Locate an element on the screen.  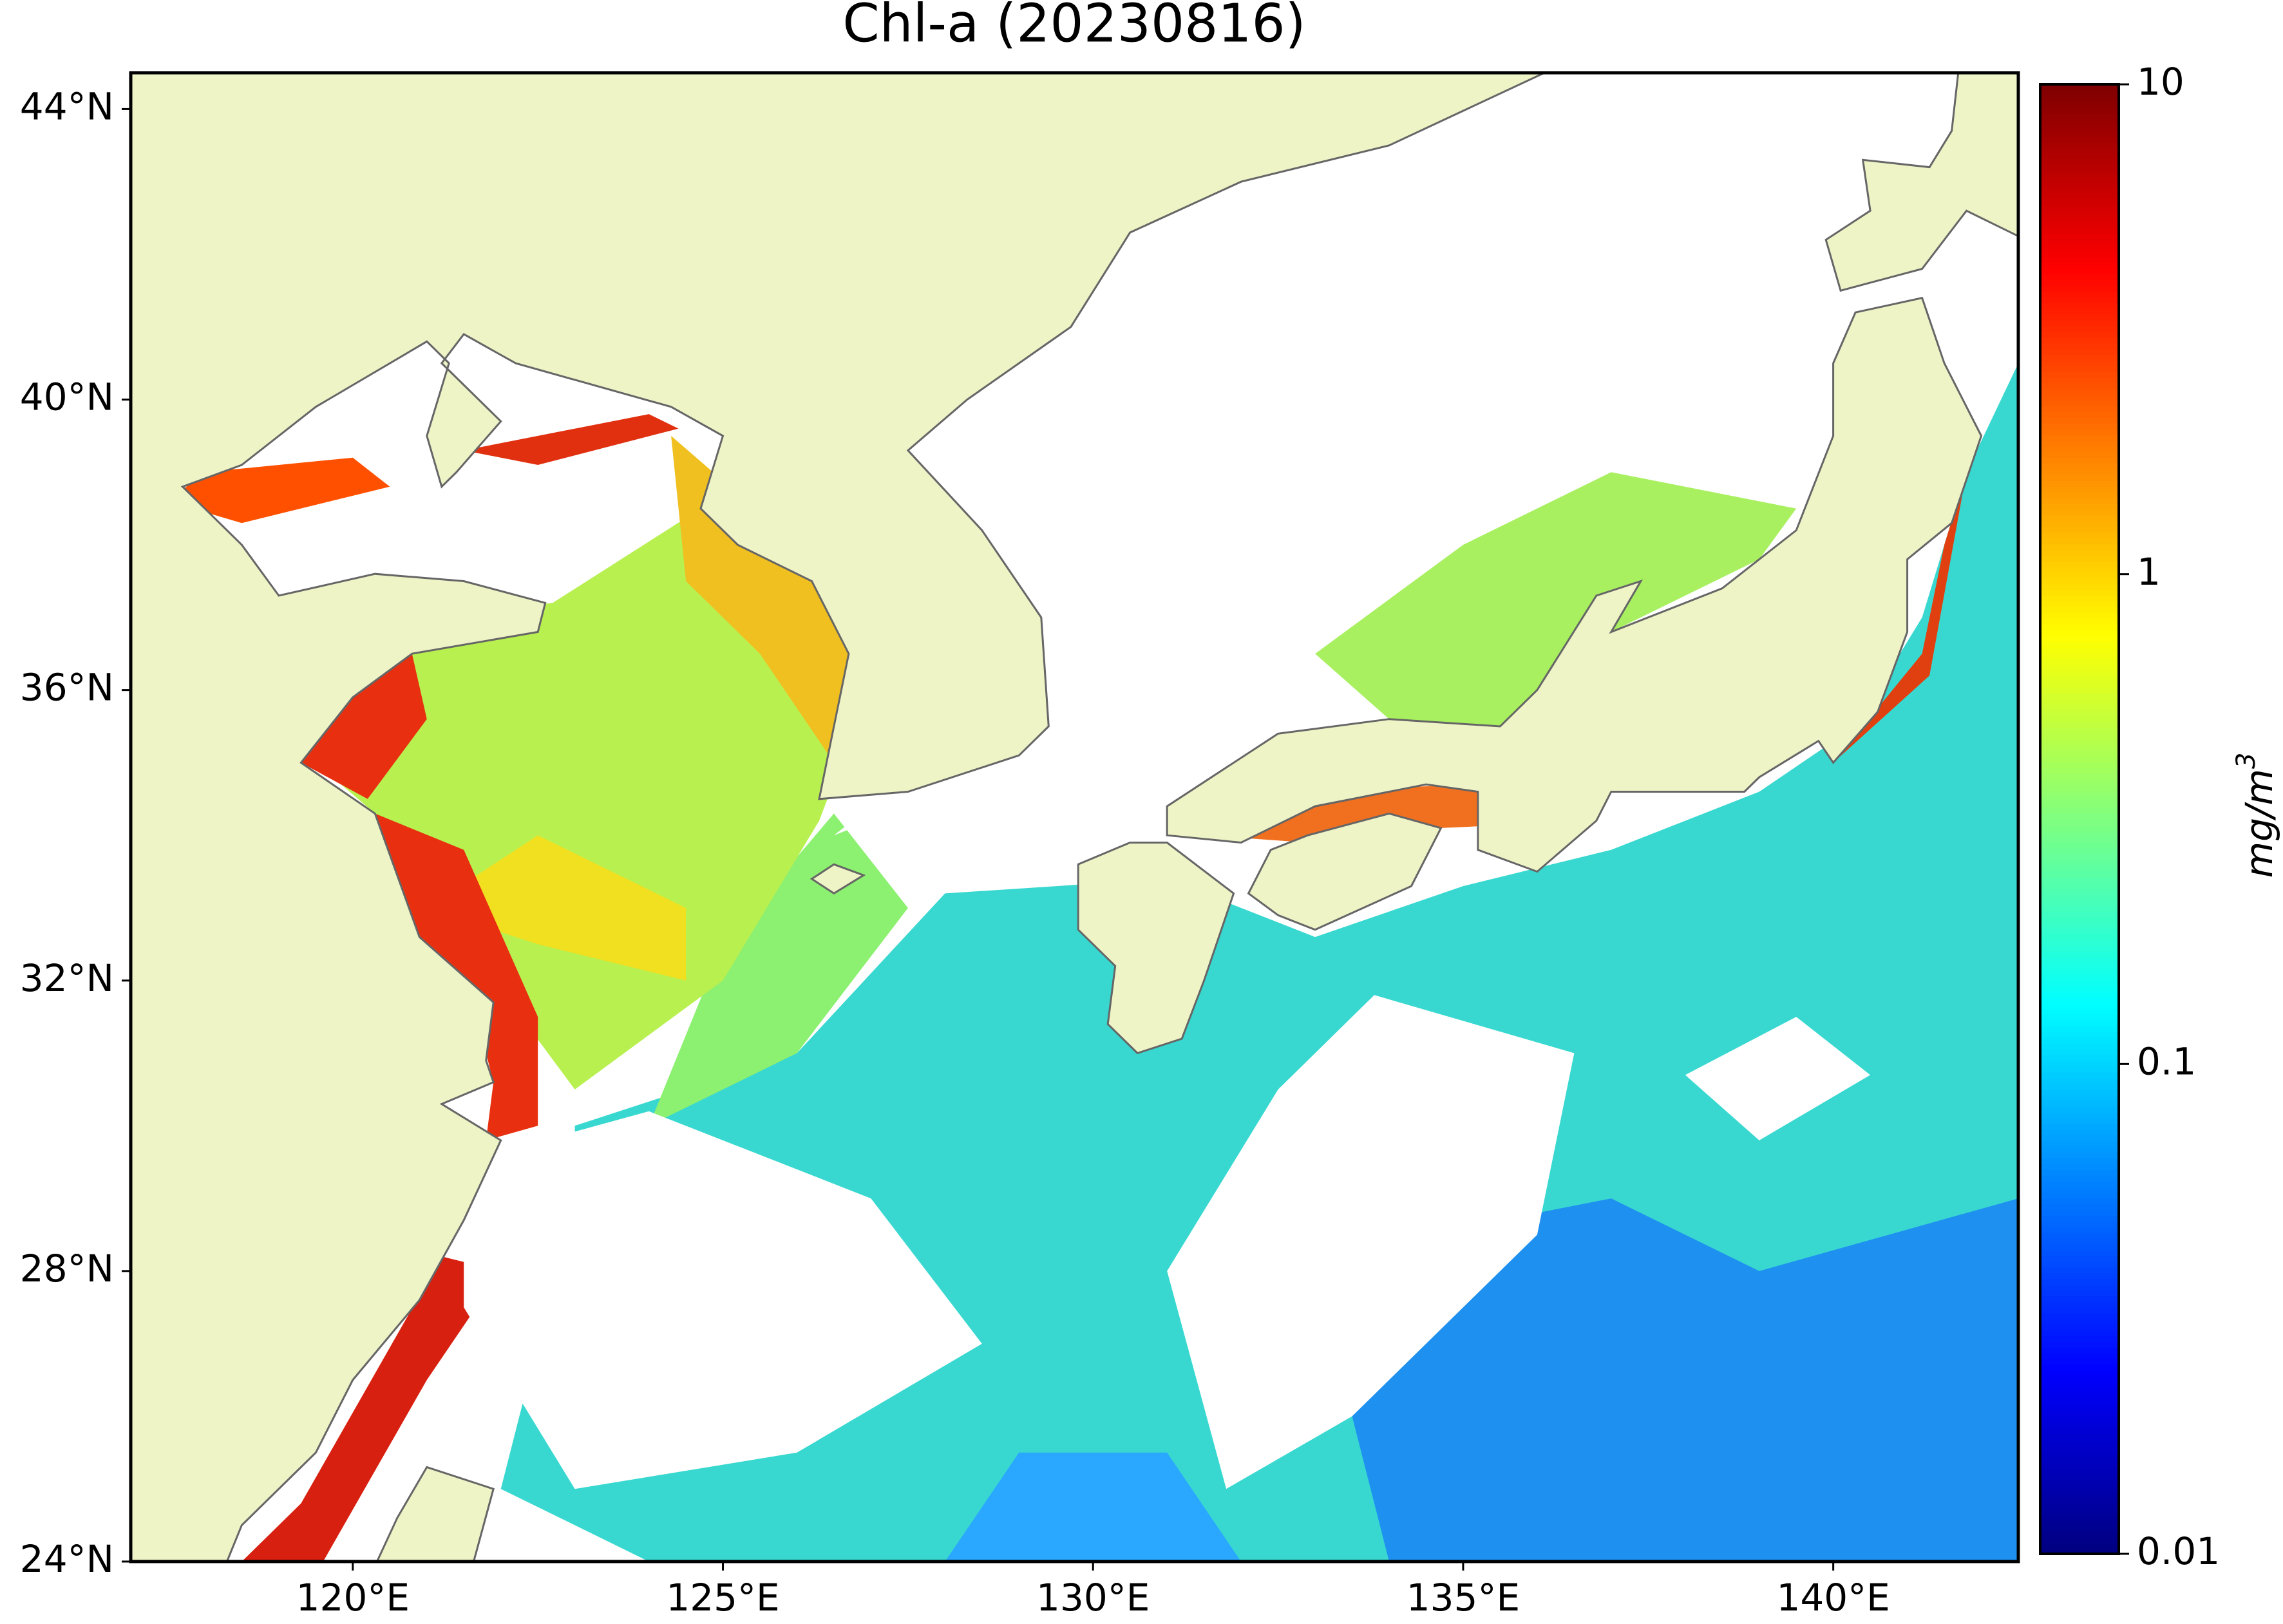
land is located at coordinates (838, 879).